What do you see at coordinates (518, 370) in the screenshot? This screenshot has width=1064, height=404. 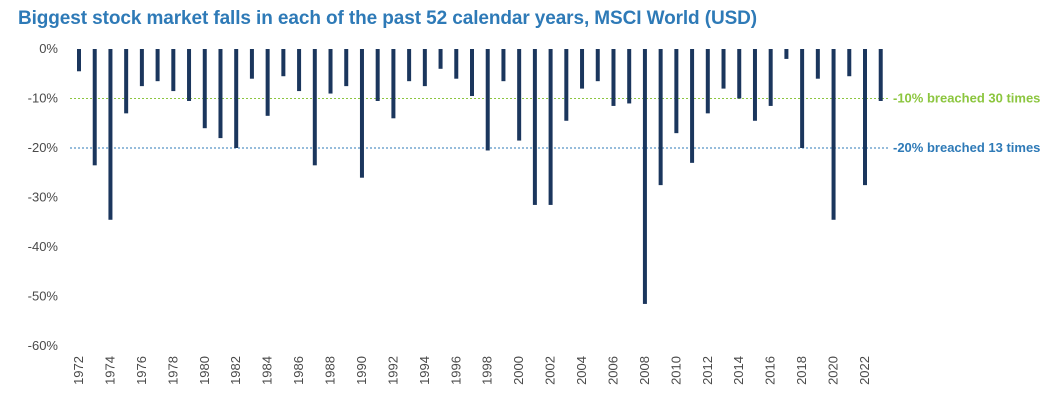 I see `x-tick-label: 2000` at bounding box center [518, 370].